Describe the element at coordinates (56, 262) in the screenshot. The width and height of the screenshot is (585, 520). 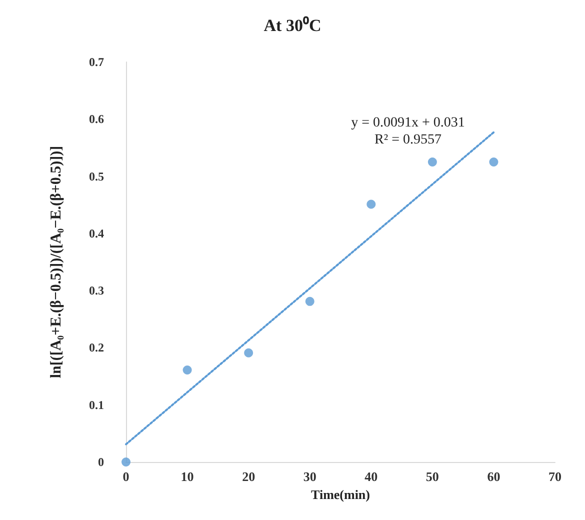
I see `y-axis-title: ln[([A₀+E.(β−0.5)])/([A₀−E.(β+0.5)])]` at that location.